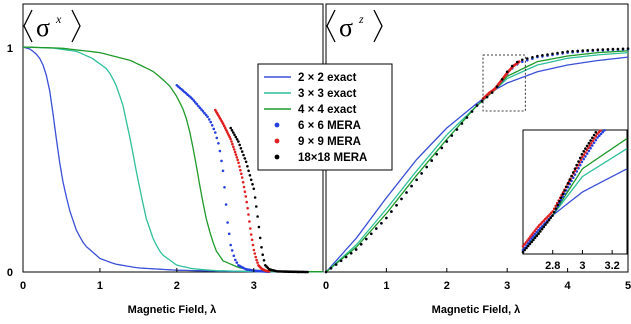  Describe the element at coordinates (354, 26) in the screenshot. I see `sigma-z-panel-label: σ z` at that location.